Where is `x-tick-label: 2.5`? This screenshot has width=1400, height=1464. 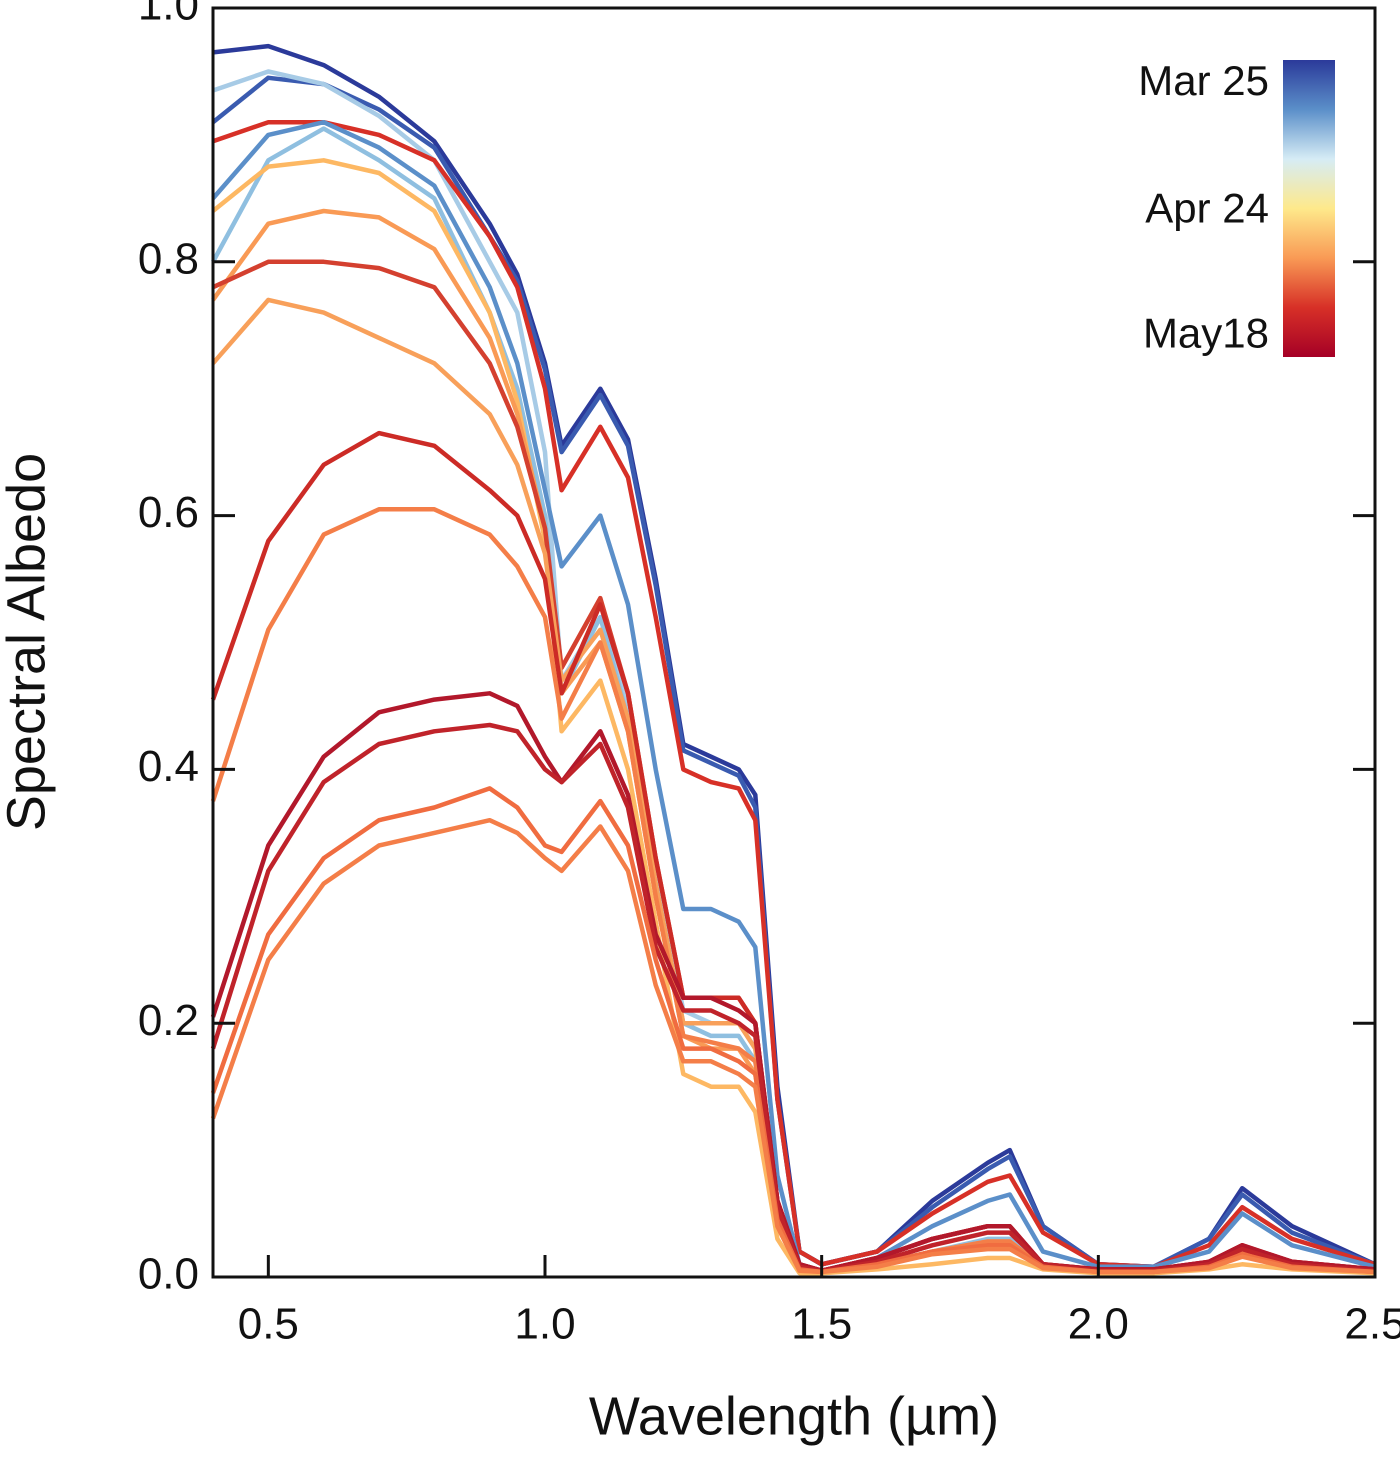 x-tick-label: 2.5 is located at coordinates (1372, 1324).